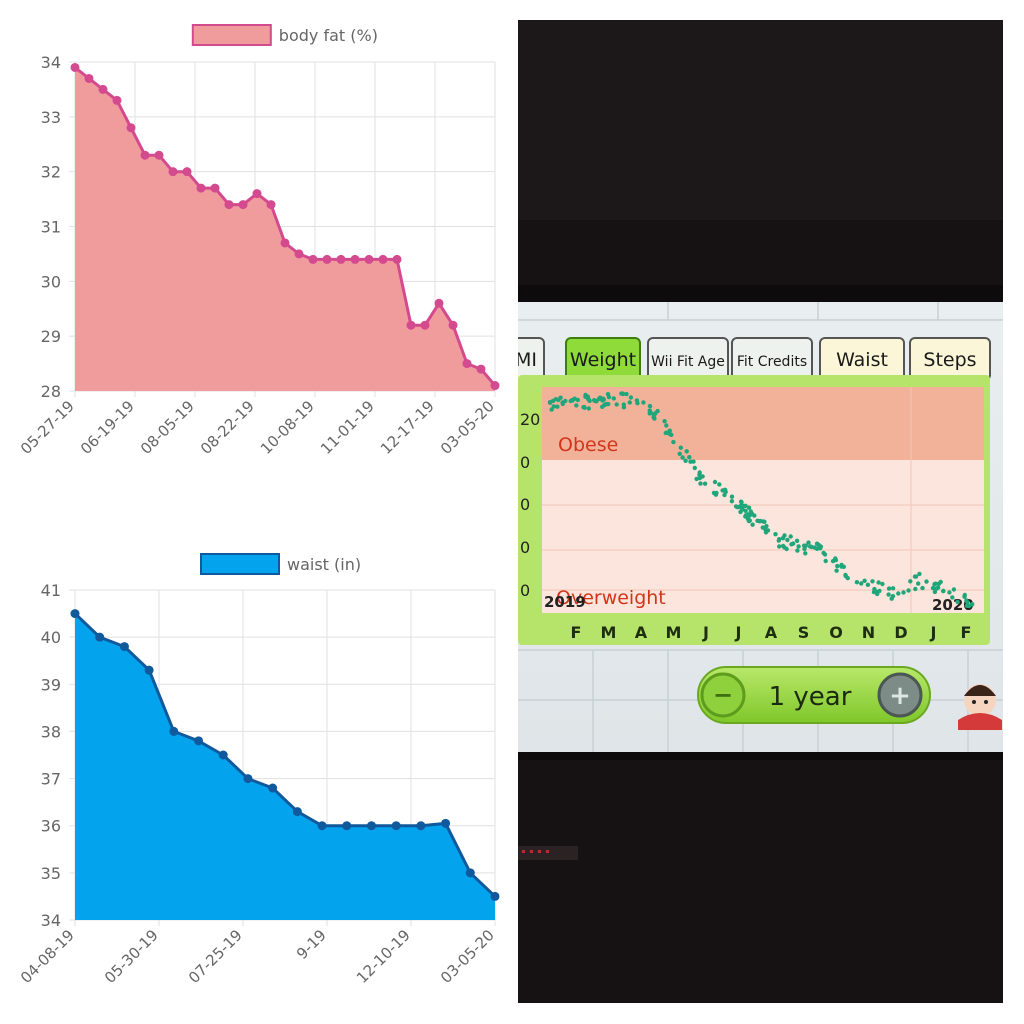  I want to click on legend-label: body fat (%), so click(328, 35).